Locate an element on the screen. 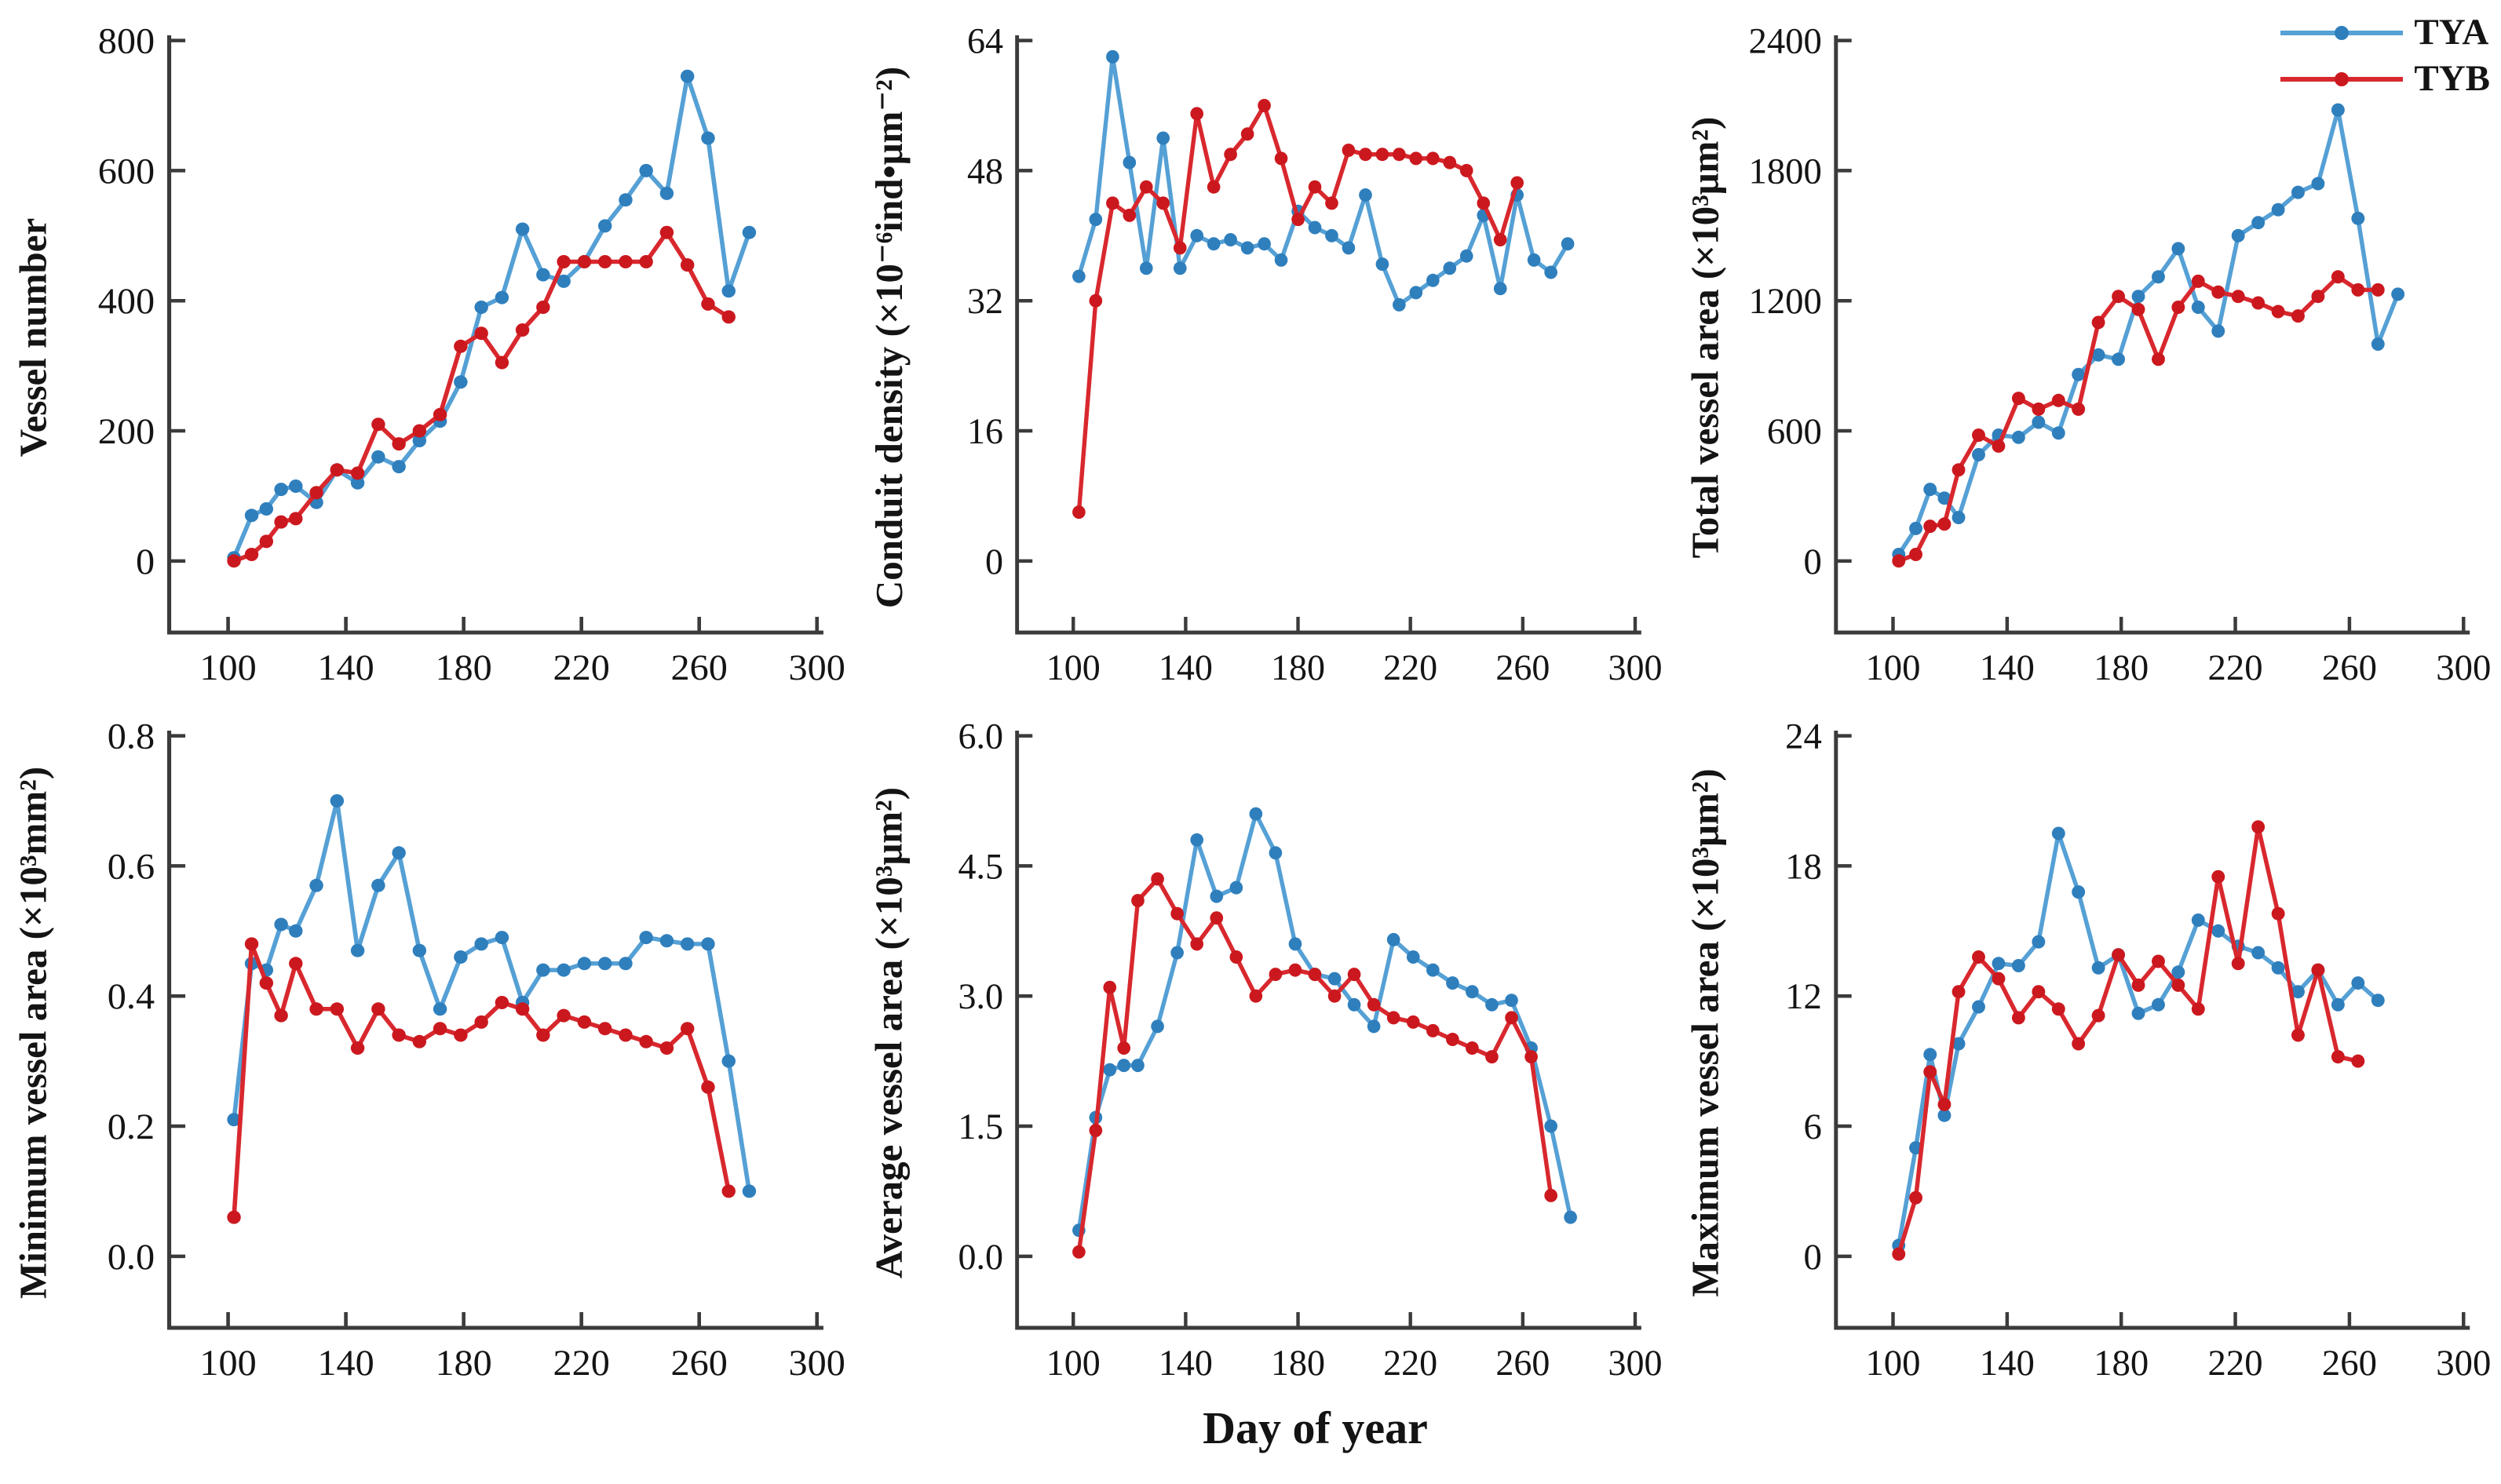 Image resolution: width=2501 pixels, height=1484 pixels. svg-text: 1800 is located at coordinates (1784, 171).